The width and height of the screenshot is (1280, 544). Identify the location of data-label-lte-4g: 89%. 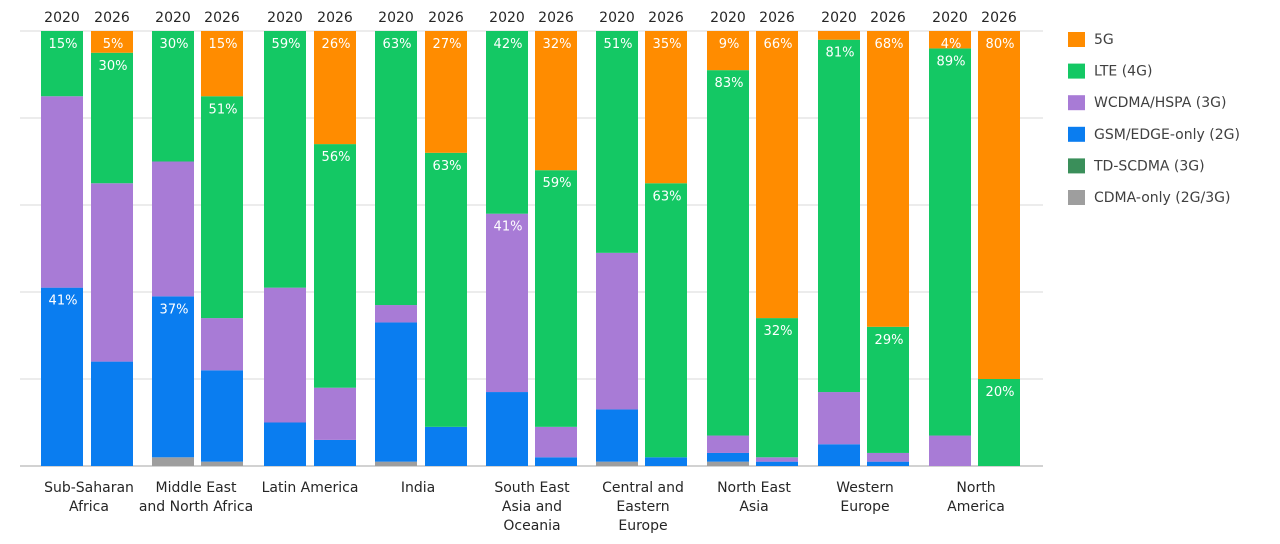
(951, 61).